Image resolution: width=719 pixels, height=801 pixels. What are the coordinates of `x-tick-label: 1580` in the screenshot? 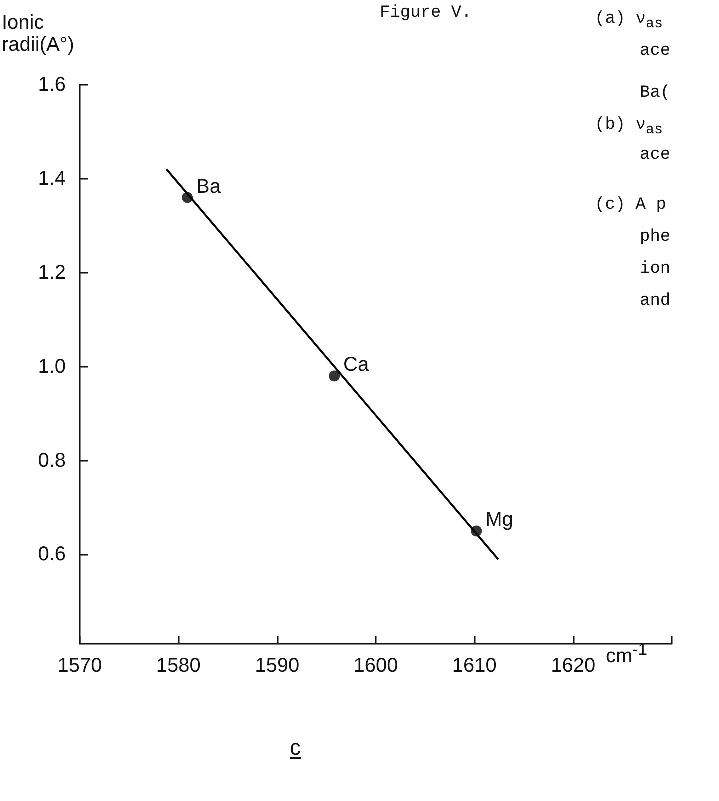 It's located at (178, 666).